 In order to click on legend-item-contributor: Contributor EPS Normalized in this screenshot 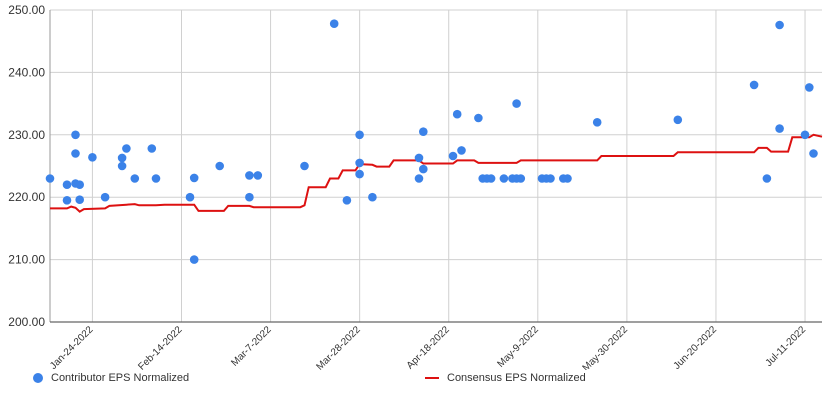, I will do `click(111, 378)`.